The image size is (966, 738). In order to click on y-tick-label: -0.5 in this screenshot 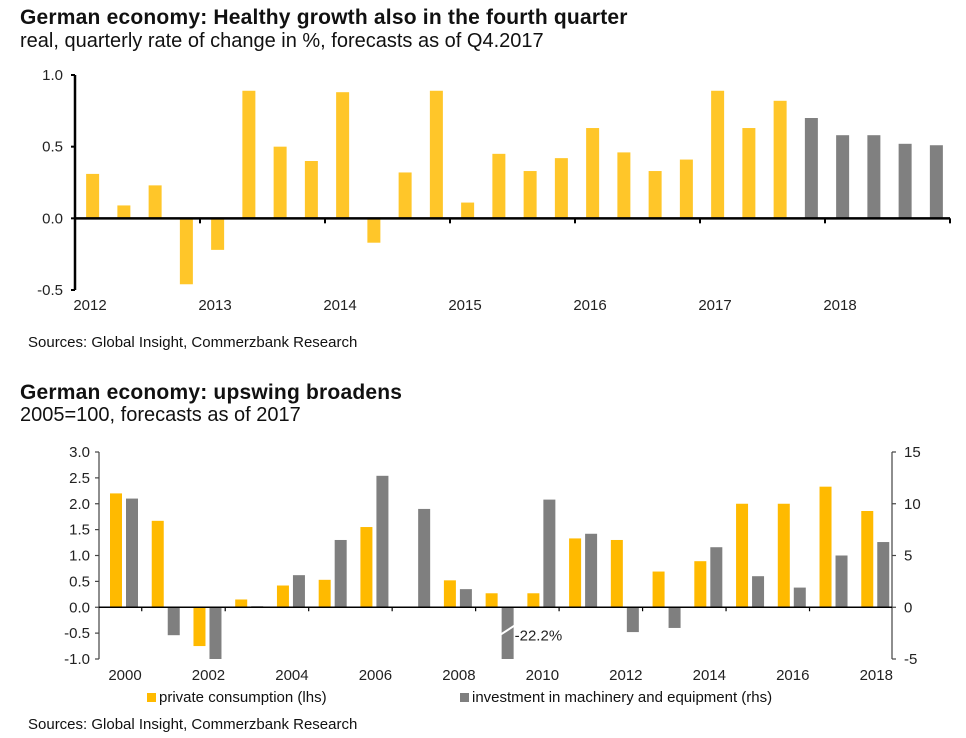, I will do `click(50, 290)`.